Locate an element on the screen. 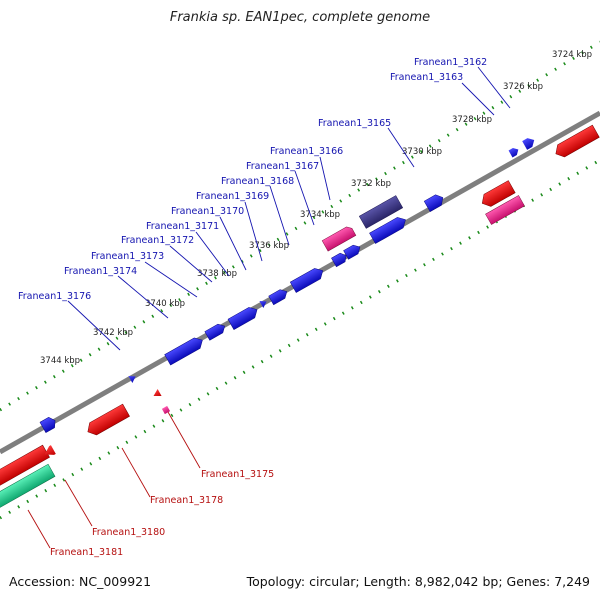 The image size is (600, 600). gene-label: Franean1_3175 is located at coordinates (237, 474).